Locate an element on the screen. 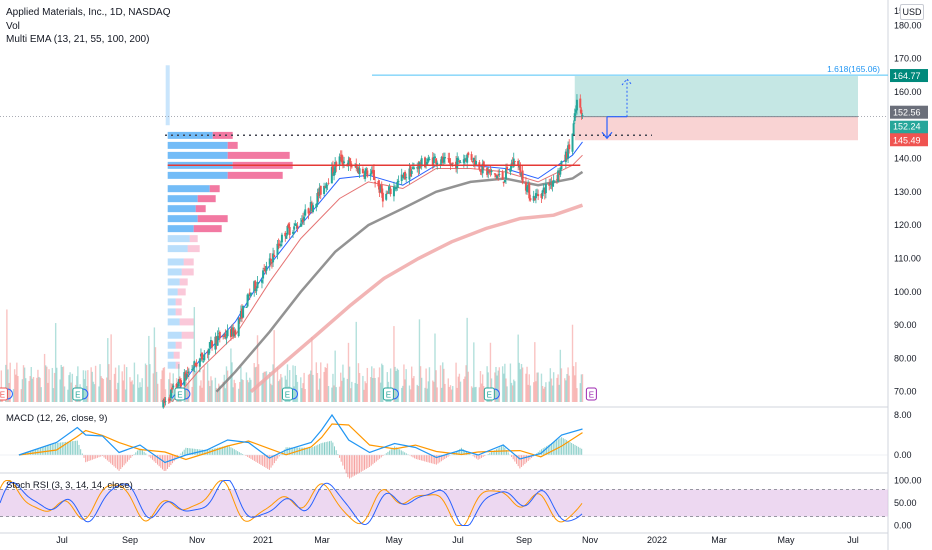 The height and width of the screenshot is (550, 932). price-tick-label: 130.00 is located at coordinates (908, 192).